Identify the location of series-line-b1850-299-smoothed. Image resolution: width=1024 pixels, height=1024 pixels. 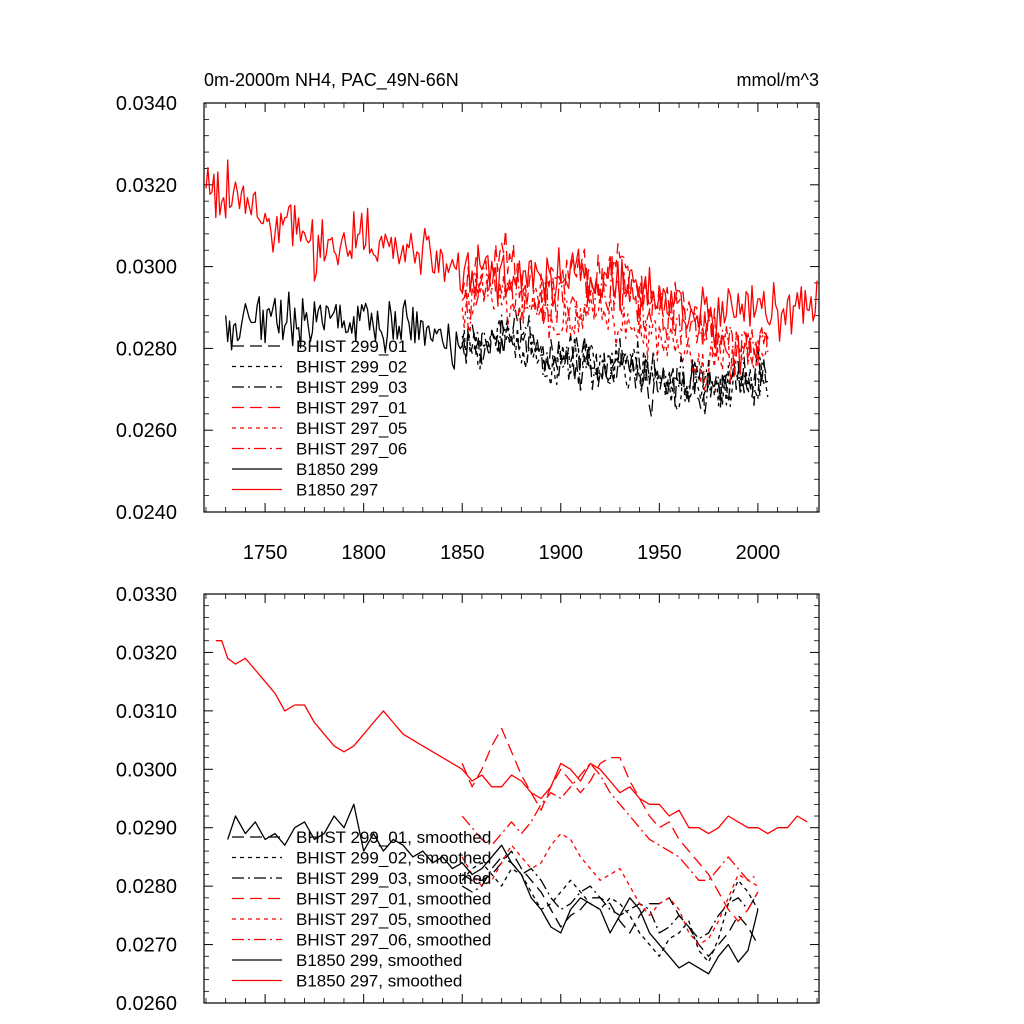
(493, 889).